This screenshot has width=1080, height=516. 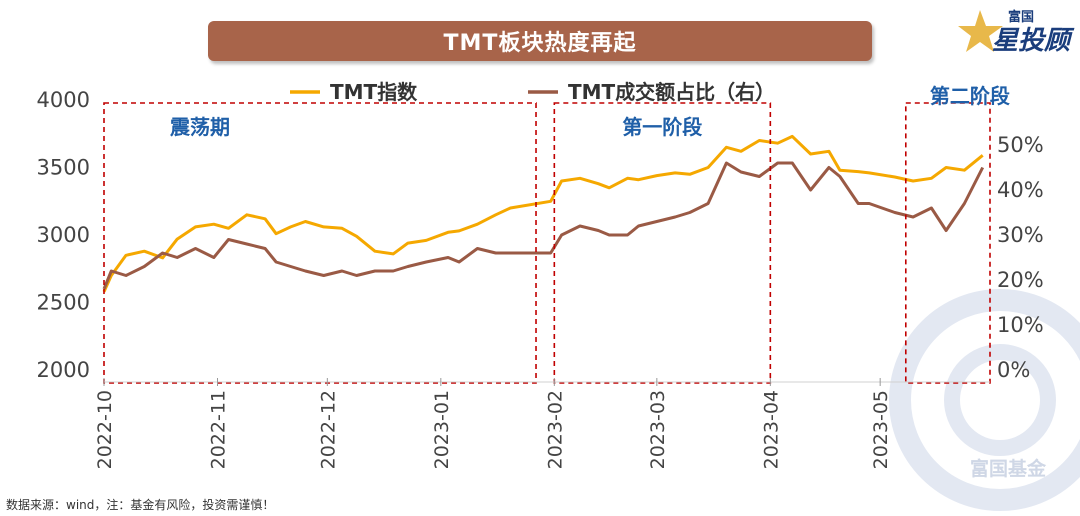 What do you see at coordinates (105, 429) in the screenshot?
I see `x-tick-label: 2022-10` at bounding box center [105, 429].